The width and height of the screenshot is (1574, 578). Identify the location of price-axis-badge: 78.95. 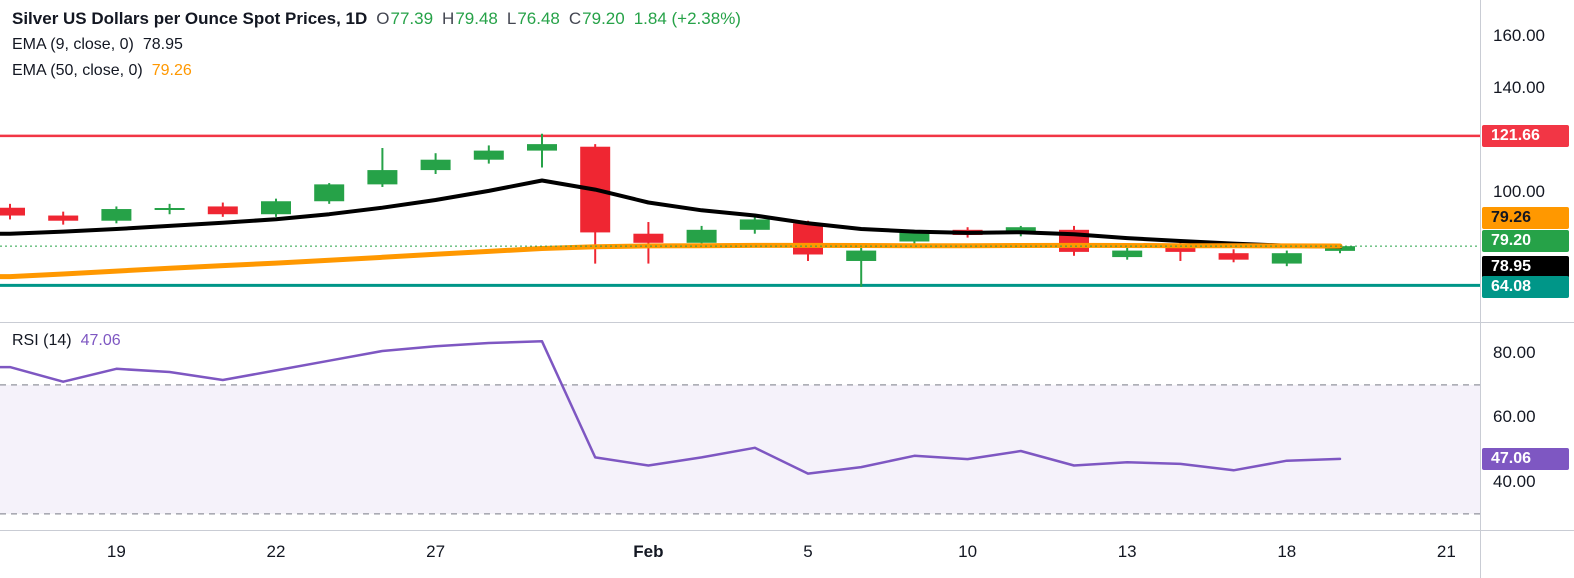
(1525, 266).